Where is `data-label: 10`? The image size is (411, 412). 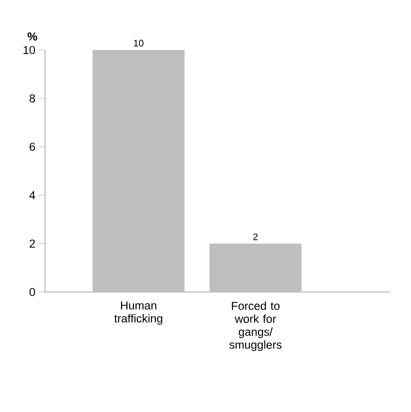
data-label: 10 is located at coordinates (139, 43).